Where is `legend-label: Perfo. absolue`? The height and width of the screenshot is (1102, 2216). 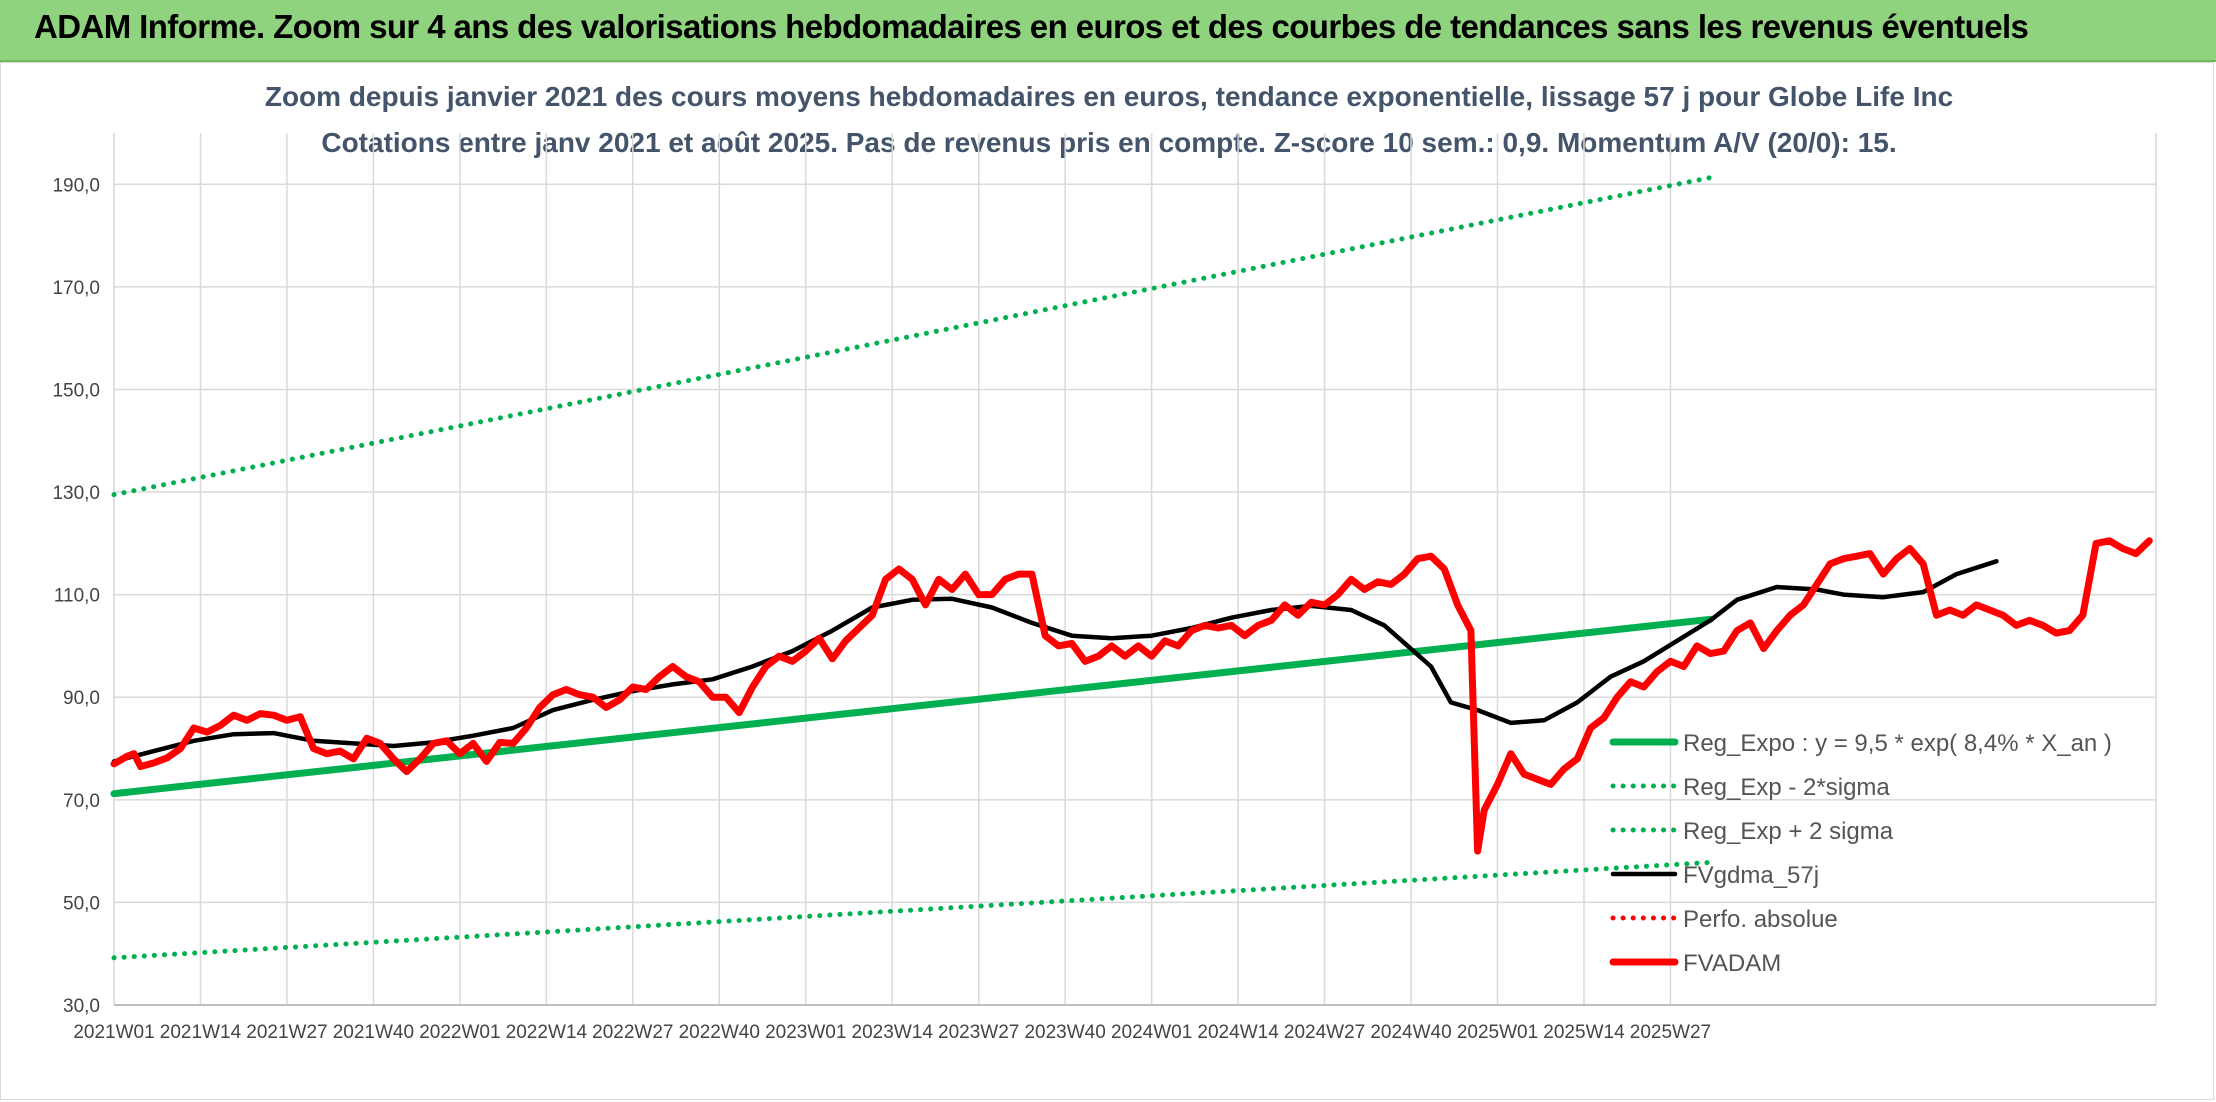
legend-label: Perfo. absolue is located at coordinates (1760, 919).